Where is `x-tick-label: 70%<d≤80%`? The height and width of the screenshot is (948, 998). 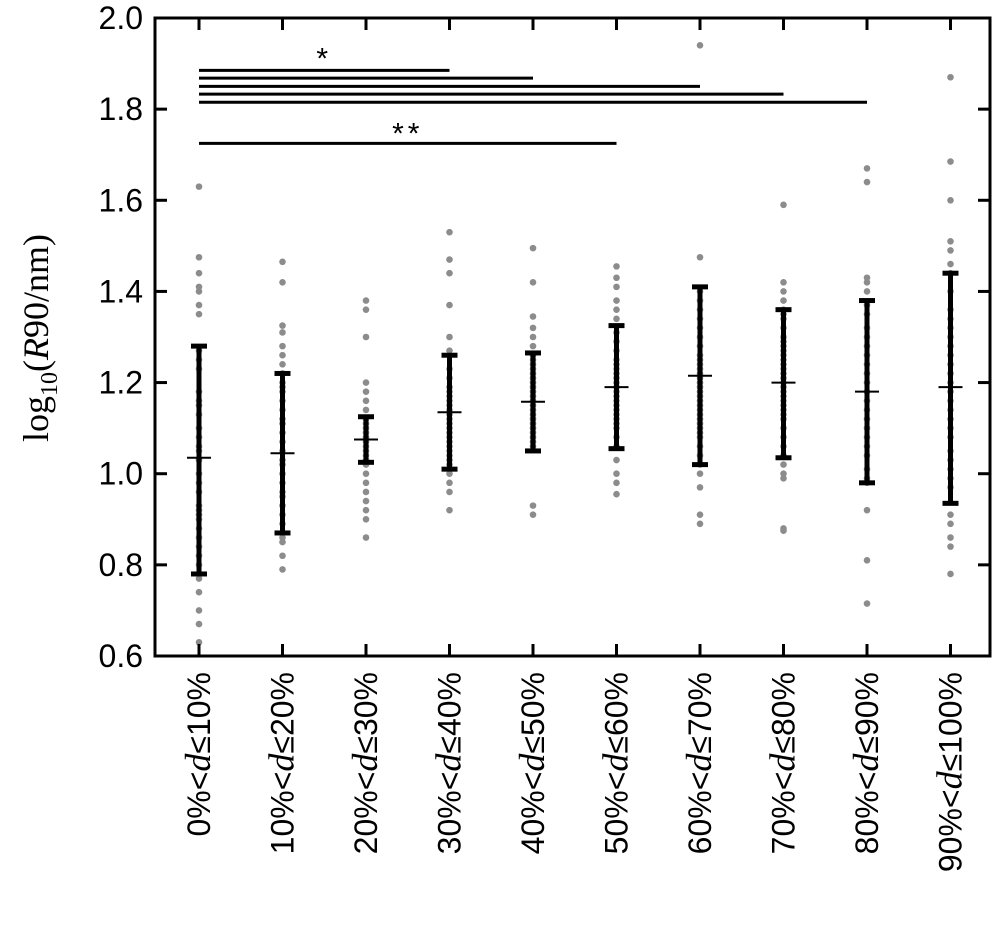
x-tick-label: 70%<d≤80% is located at coordinates (783, 763).